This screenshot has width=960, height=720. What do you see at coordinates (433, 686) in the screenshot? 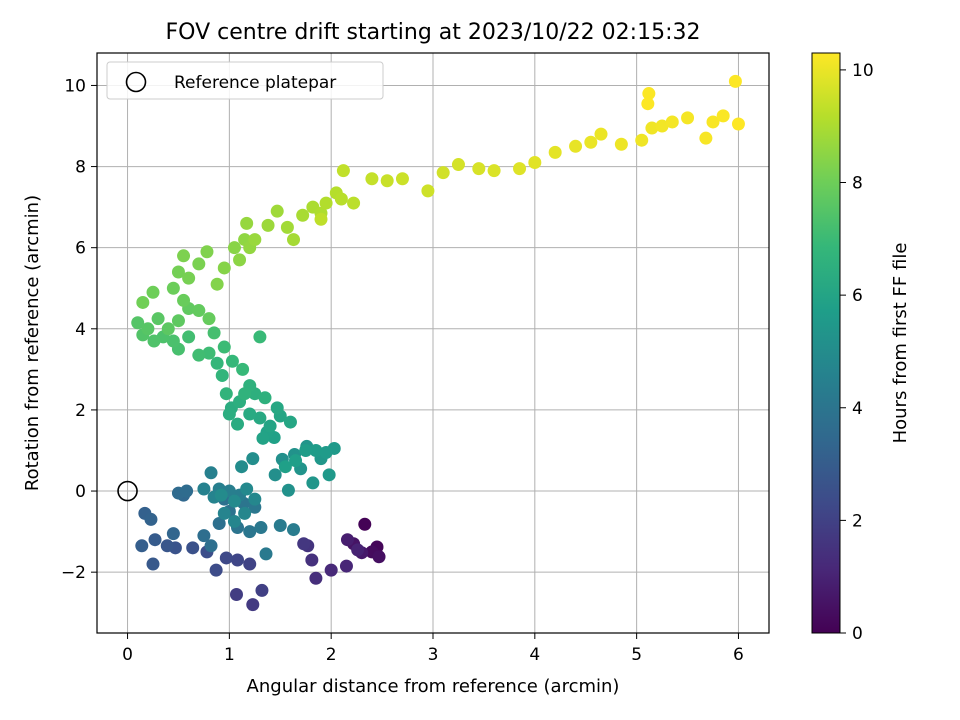
I see `x-axis-label: Angular distance from reference (arcmin)` at bounding box center [433, 686].